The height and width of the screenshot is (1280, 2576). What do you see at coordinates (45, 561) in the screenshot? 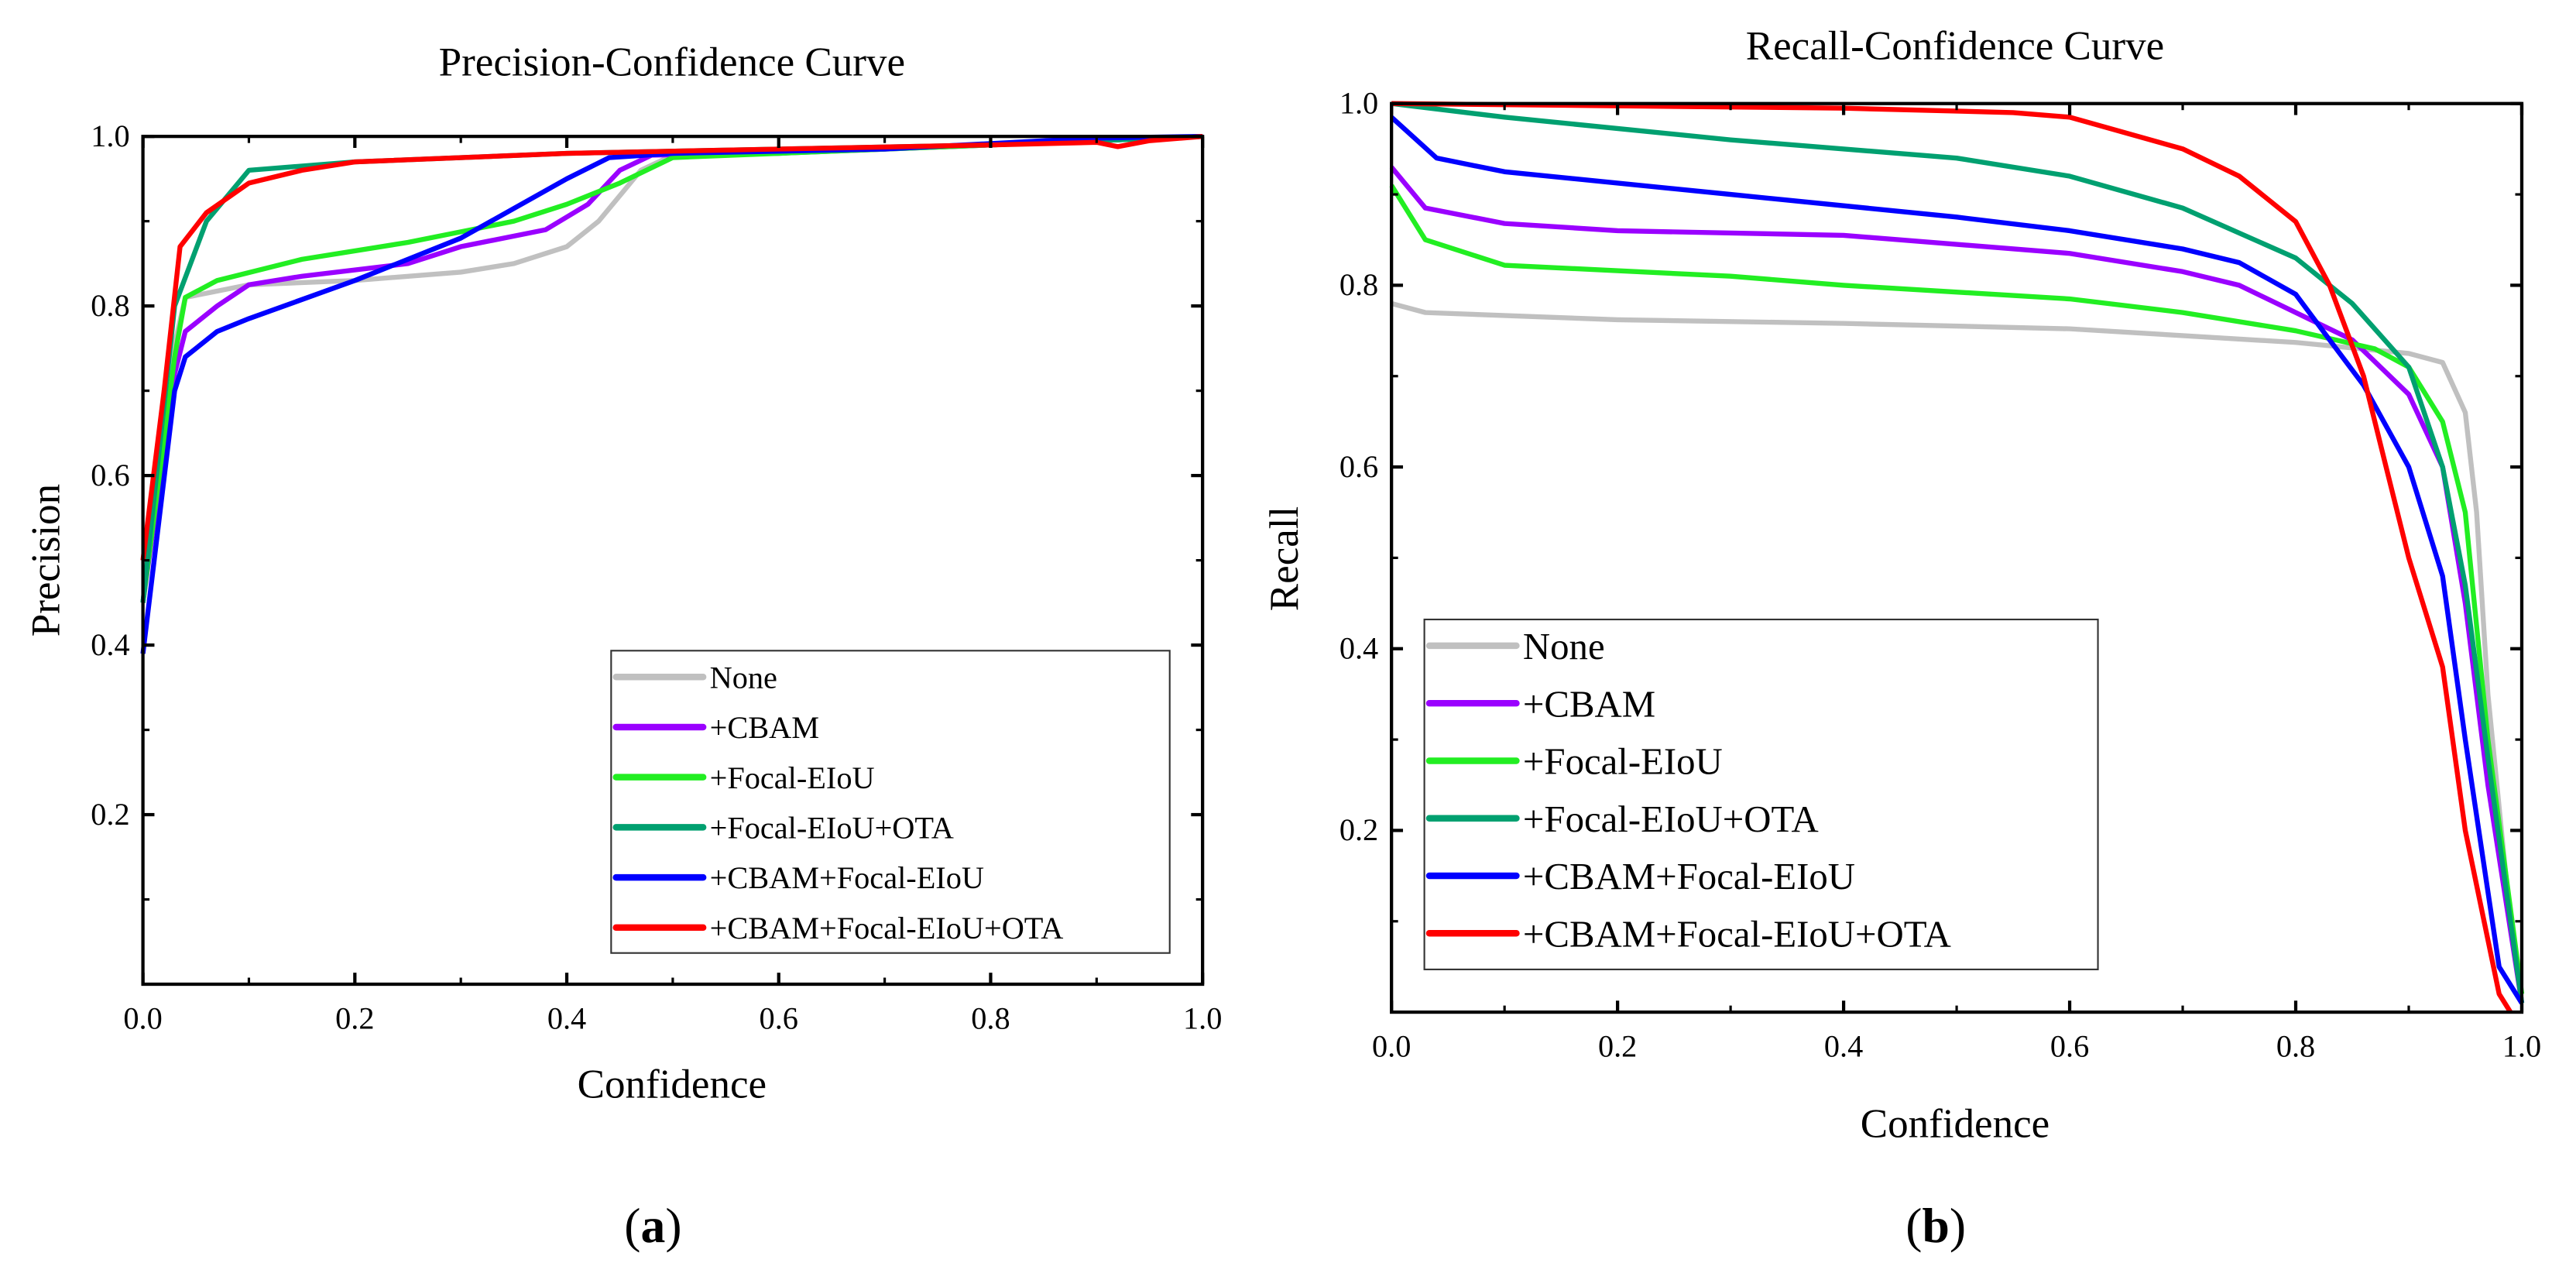
I see `y-axis-label: Precision` at bounding box center [45, 561].